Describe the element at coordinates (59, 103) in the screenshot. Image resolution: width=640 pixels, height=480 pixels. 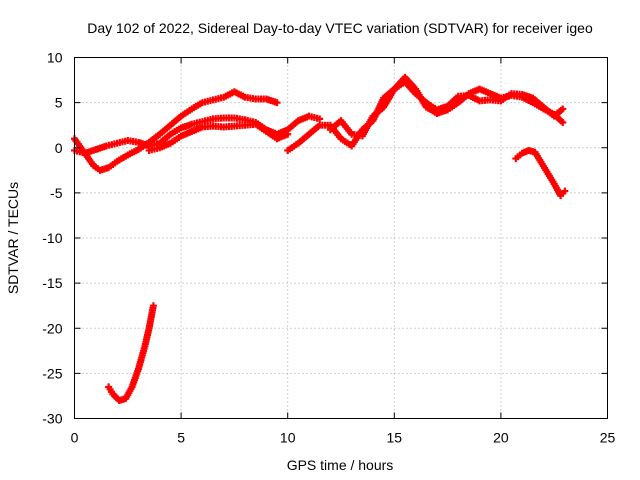
I see `y-tick-label: 5` at that location.